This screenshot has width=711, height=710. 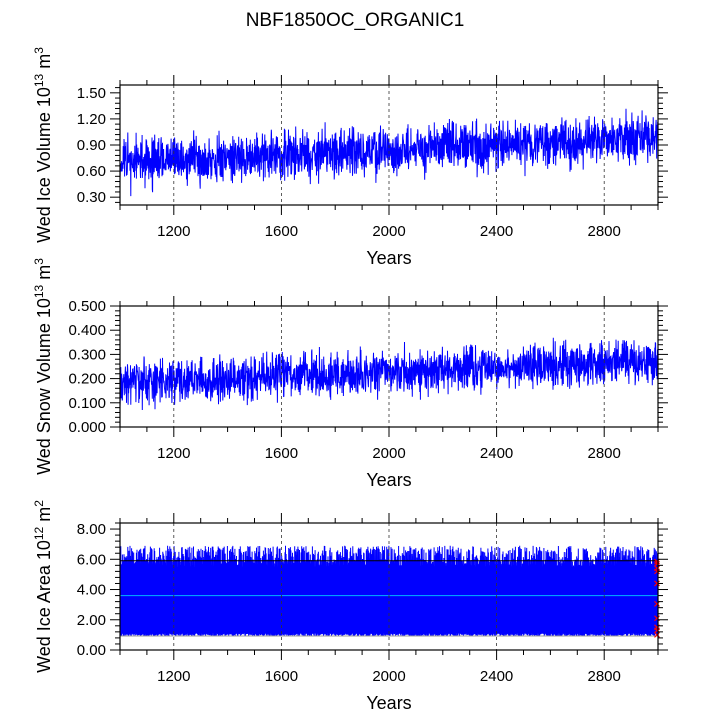 What do you see at coordinates (87, 330) in the screenshot?
I see `y-tick-label: 0.400` at bounding box center [87, 330].